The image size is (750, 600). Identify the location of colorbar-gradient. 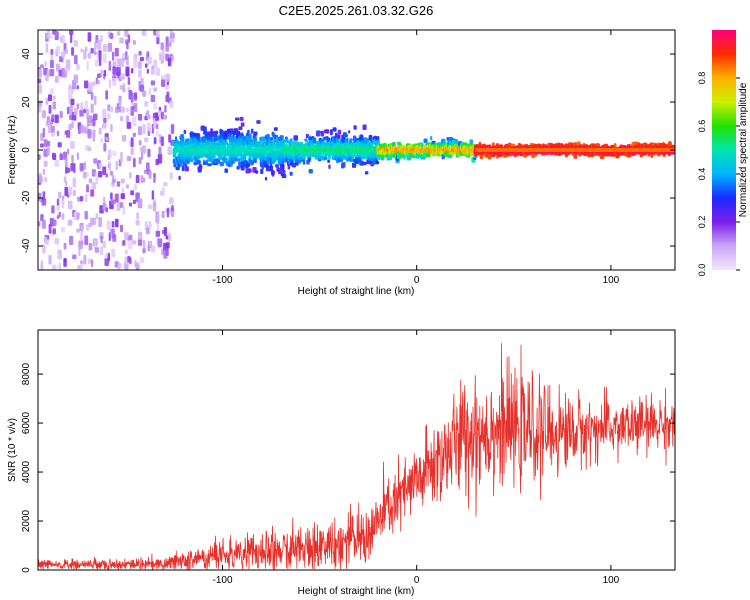
(724, 150).